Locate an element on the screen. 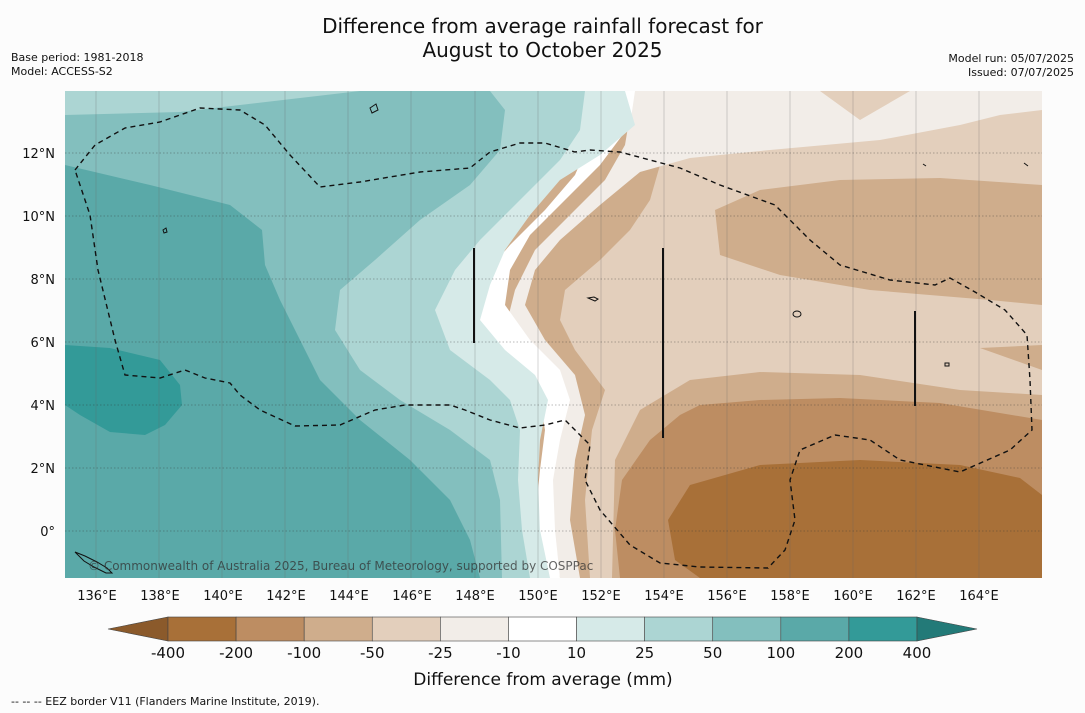 The height and width of the screenshot is (713, 1085). lon-label: 144°E is located at coordinates (349, 596).